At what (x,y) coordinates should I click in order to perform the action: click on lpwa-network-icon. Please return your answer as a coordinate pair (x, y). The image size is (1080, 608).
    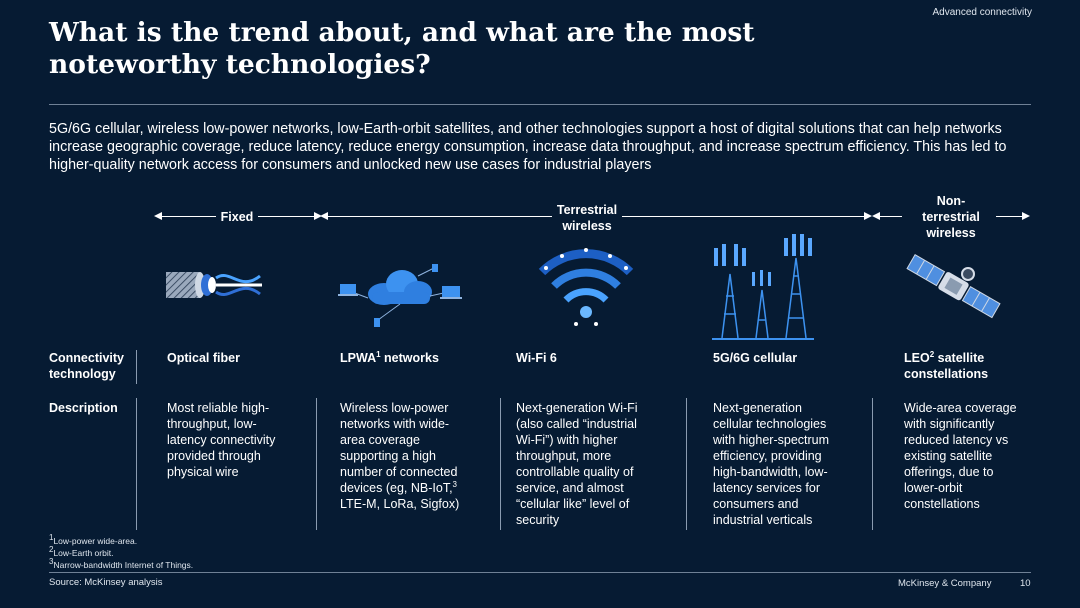
    Looking at the image, I should click on (400, 295).